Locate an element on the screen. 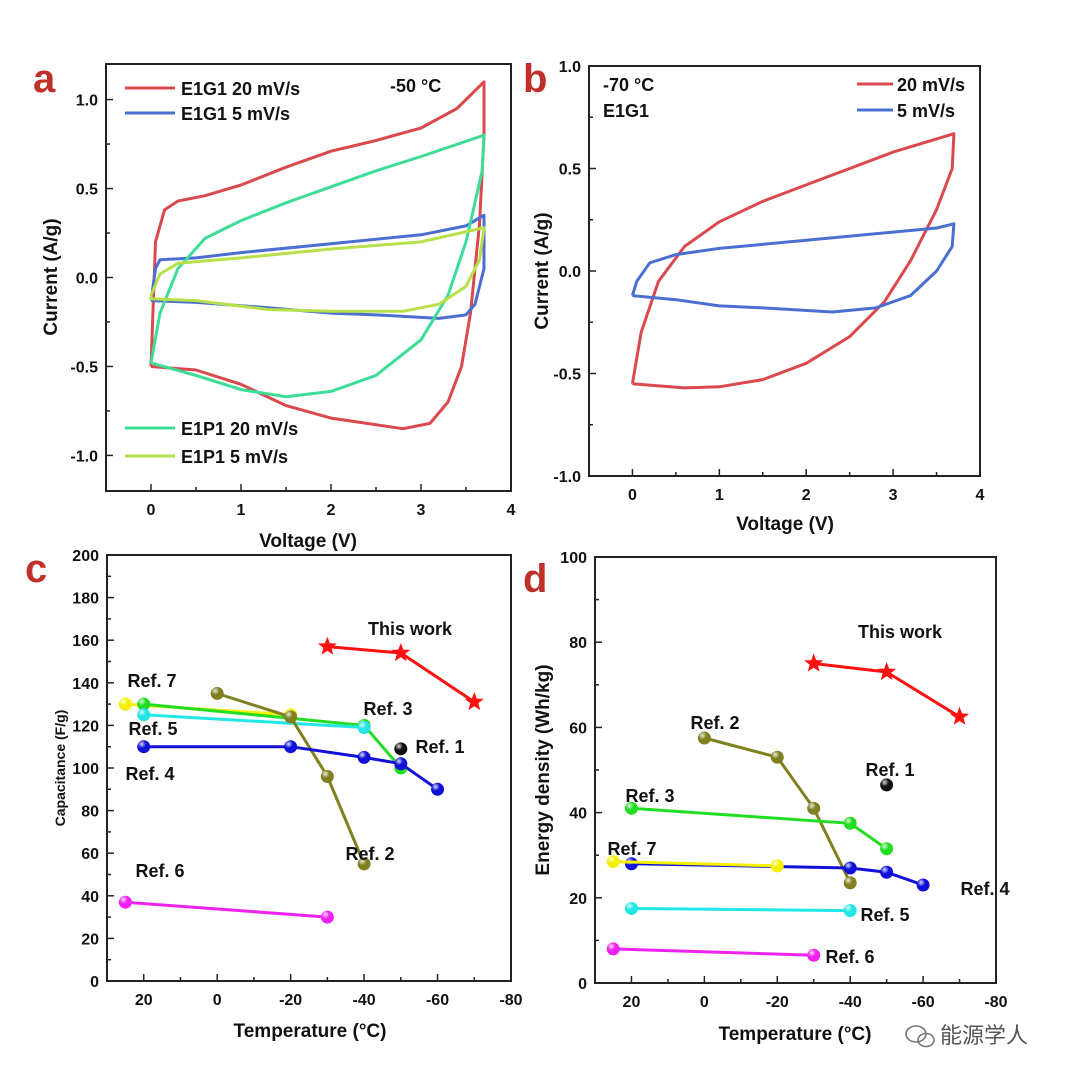 This screenshot has width=1080, height=1084. temperature-annotation: -50 °C is located at coordinates (415, 86).